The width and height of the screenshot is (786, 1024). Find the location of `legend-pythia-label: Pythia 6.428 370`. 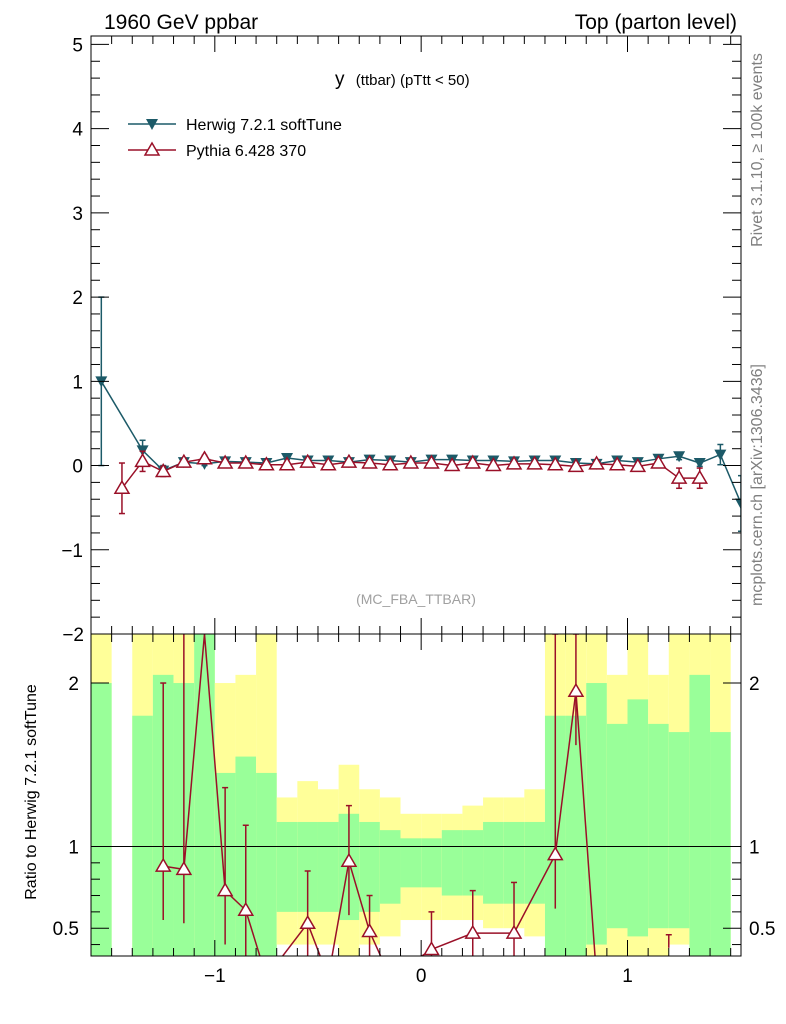

legend-pythia-label: Pythia 6.428 370 is located at coordinates (246, 151).